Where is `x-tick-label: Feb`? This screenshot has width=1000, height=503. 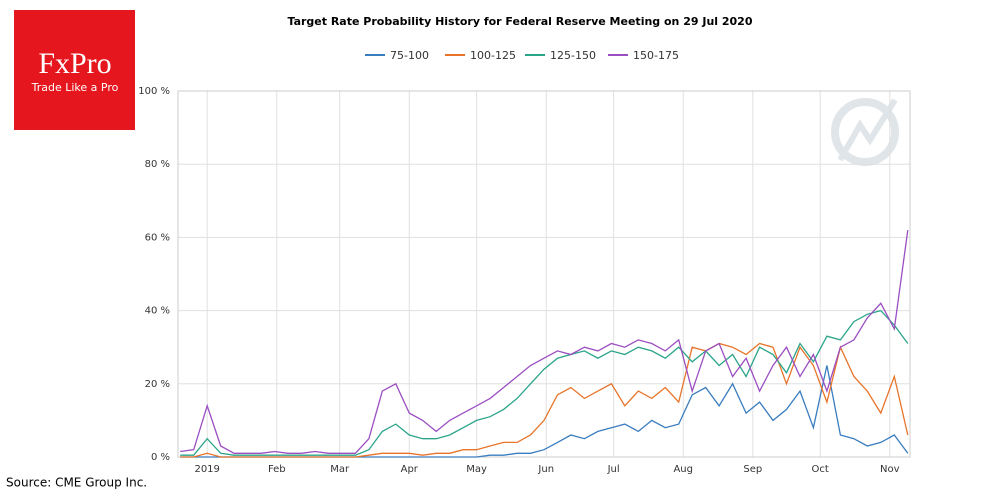 x-tick-label: Feb is located at coordinates (277, 469).